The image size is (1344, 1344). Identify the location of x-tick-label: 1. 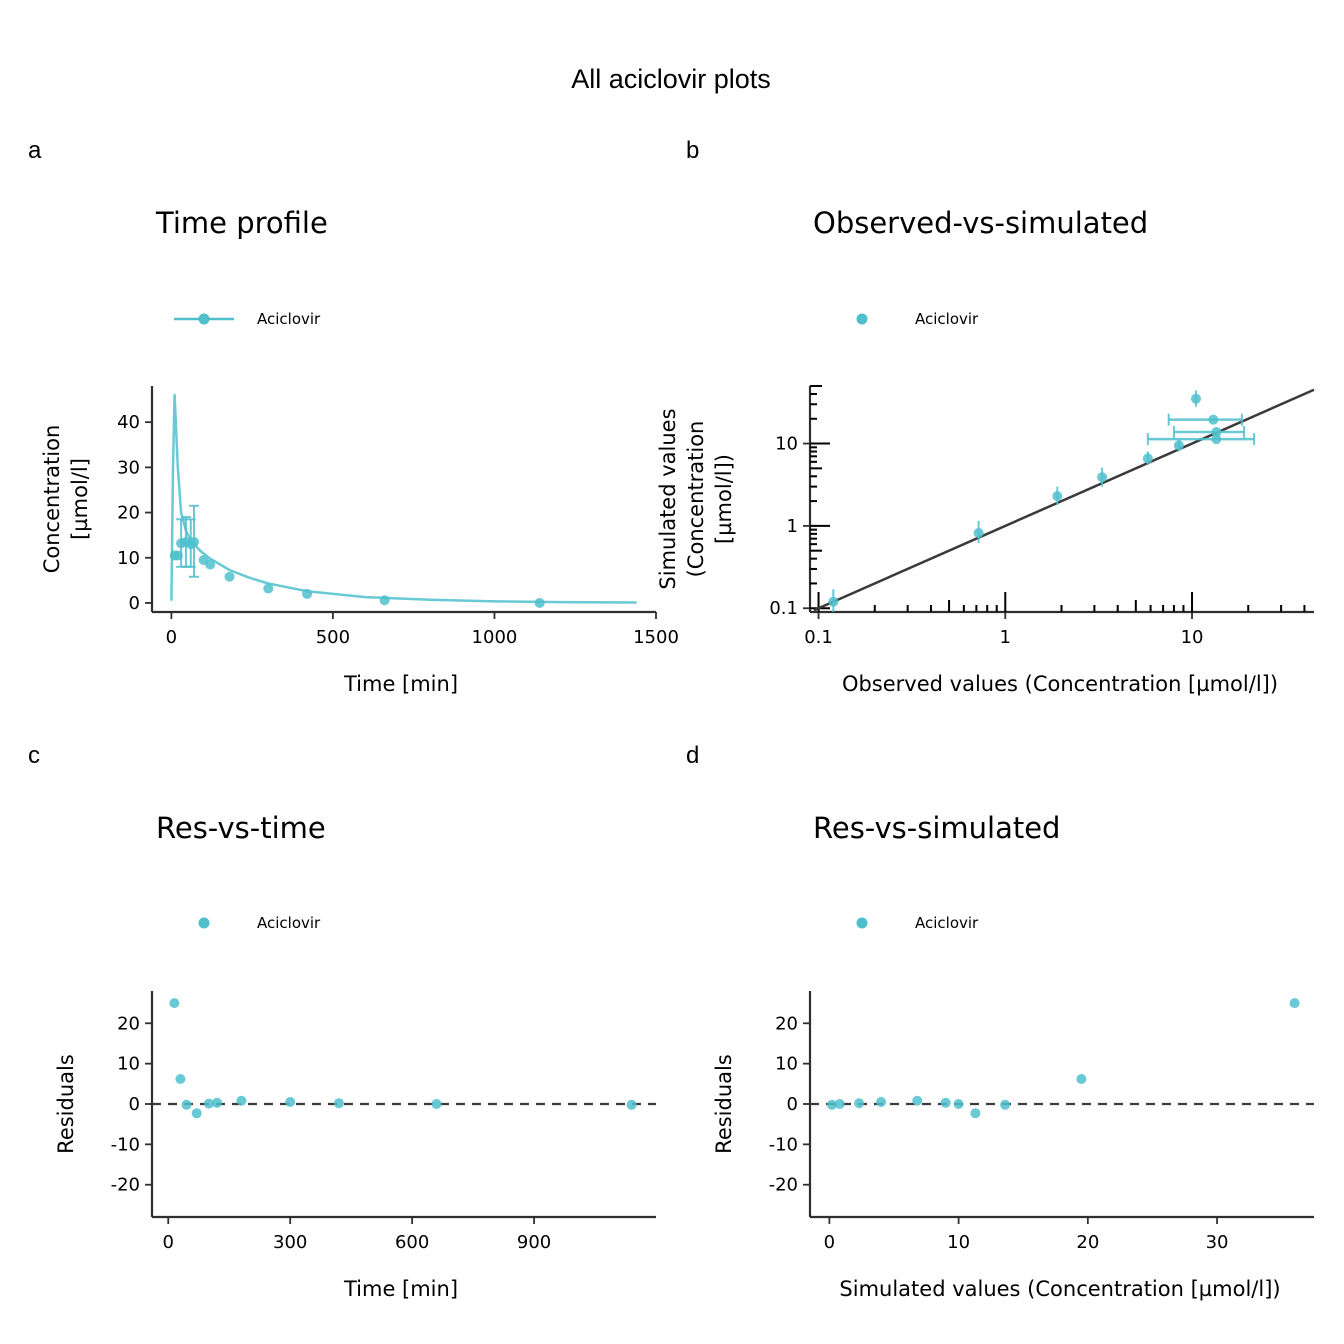
(1005, 637).